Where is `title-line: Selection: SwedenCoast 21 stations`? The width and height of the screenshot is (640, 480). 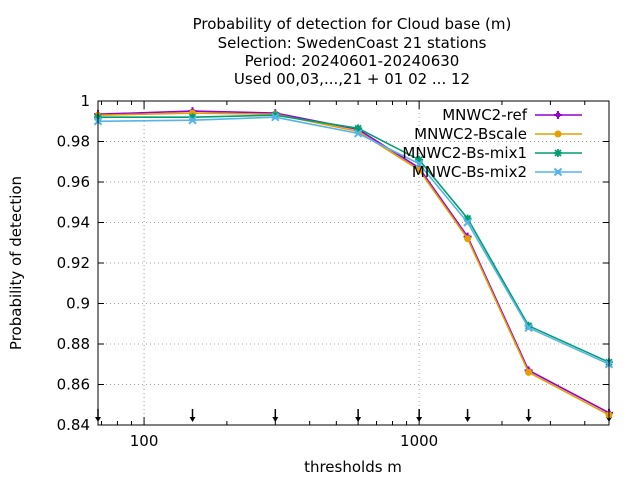
title-line: Selection: SwedenCoast 21 stations is located at coordinates (352, 43).